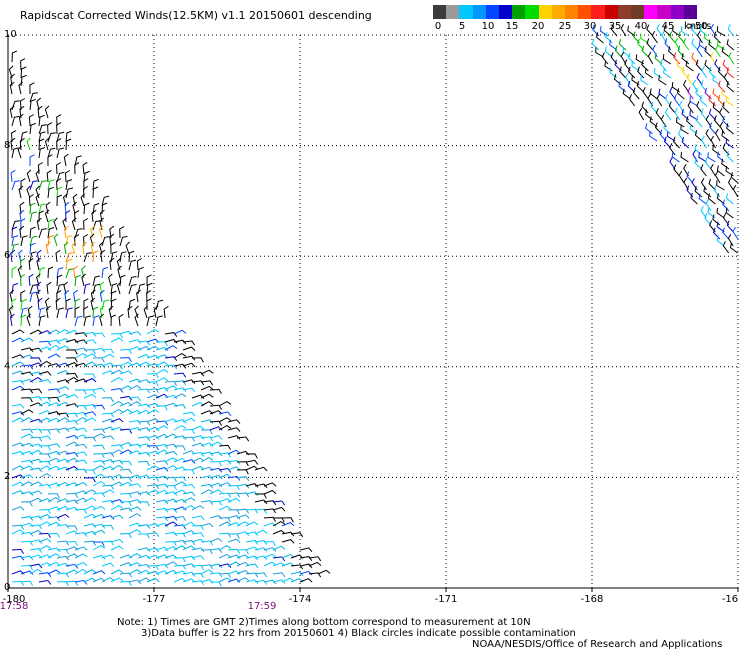  What do you see at coordinates (585, 12) in the screenshot?
I see `colorbar-swatch` at bounding box center [585, 12].